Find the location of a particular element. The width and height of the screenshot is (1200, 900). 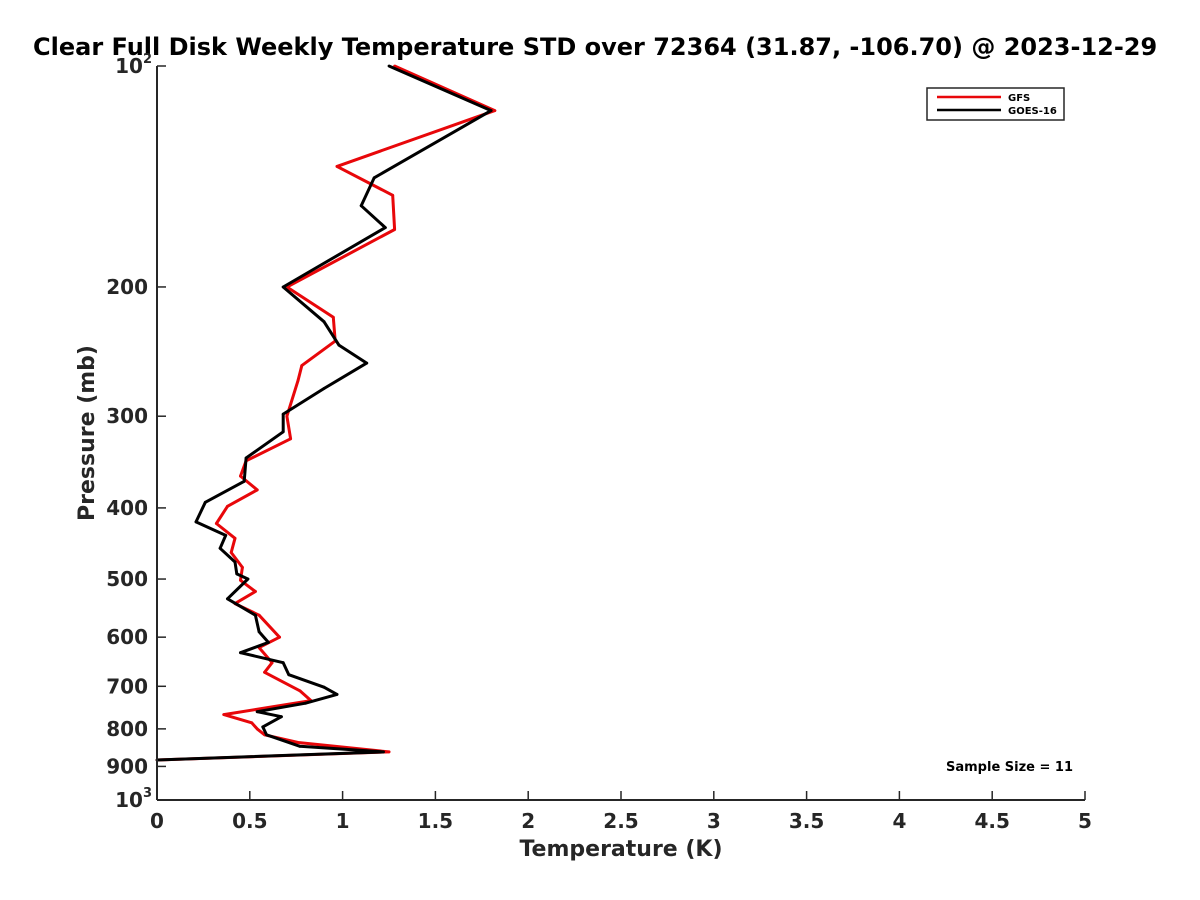

x-tick-label: 4 is located at coordinates (899, 821).